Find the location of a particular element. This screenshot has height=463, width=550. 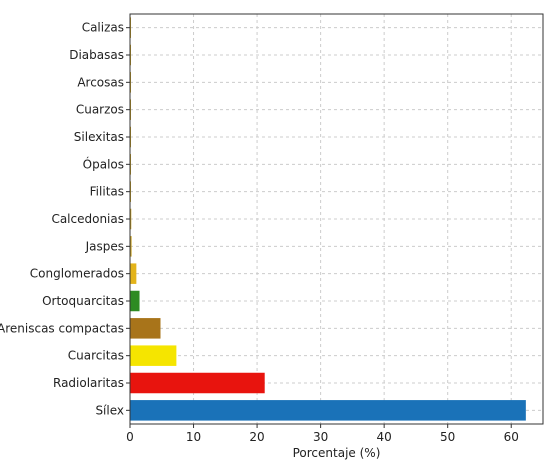

category-label: Radiolaritas is located at coordinates (88, 383).